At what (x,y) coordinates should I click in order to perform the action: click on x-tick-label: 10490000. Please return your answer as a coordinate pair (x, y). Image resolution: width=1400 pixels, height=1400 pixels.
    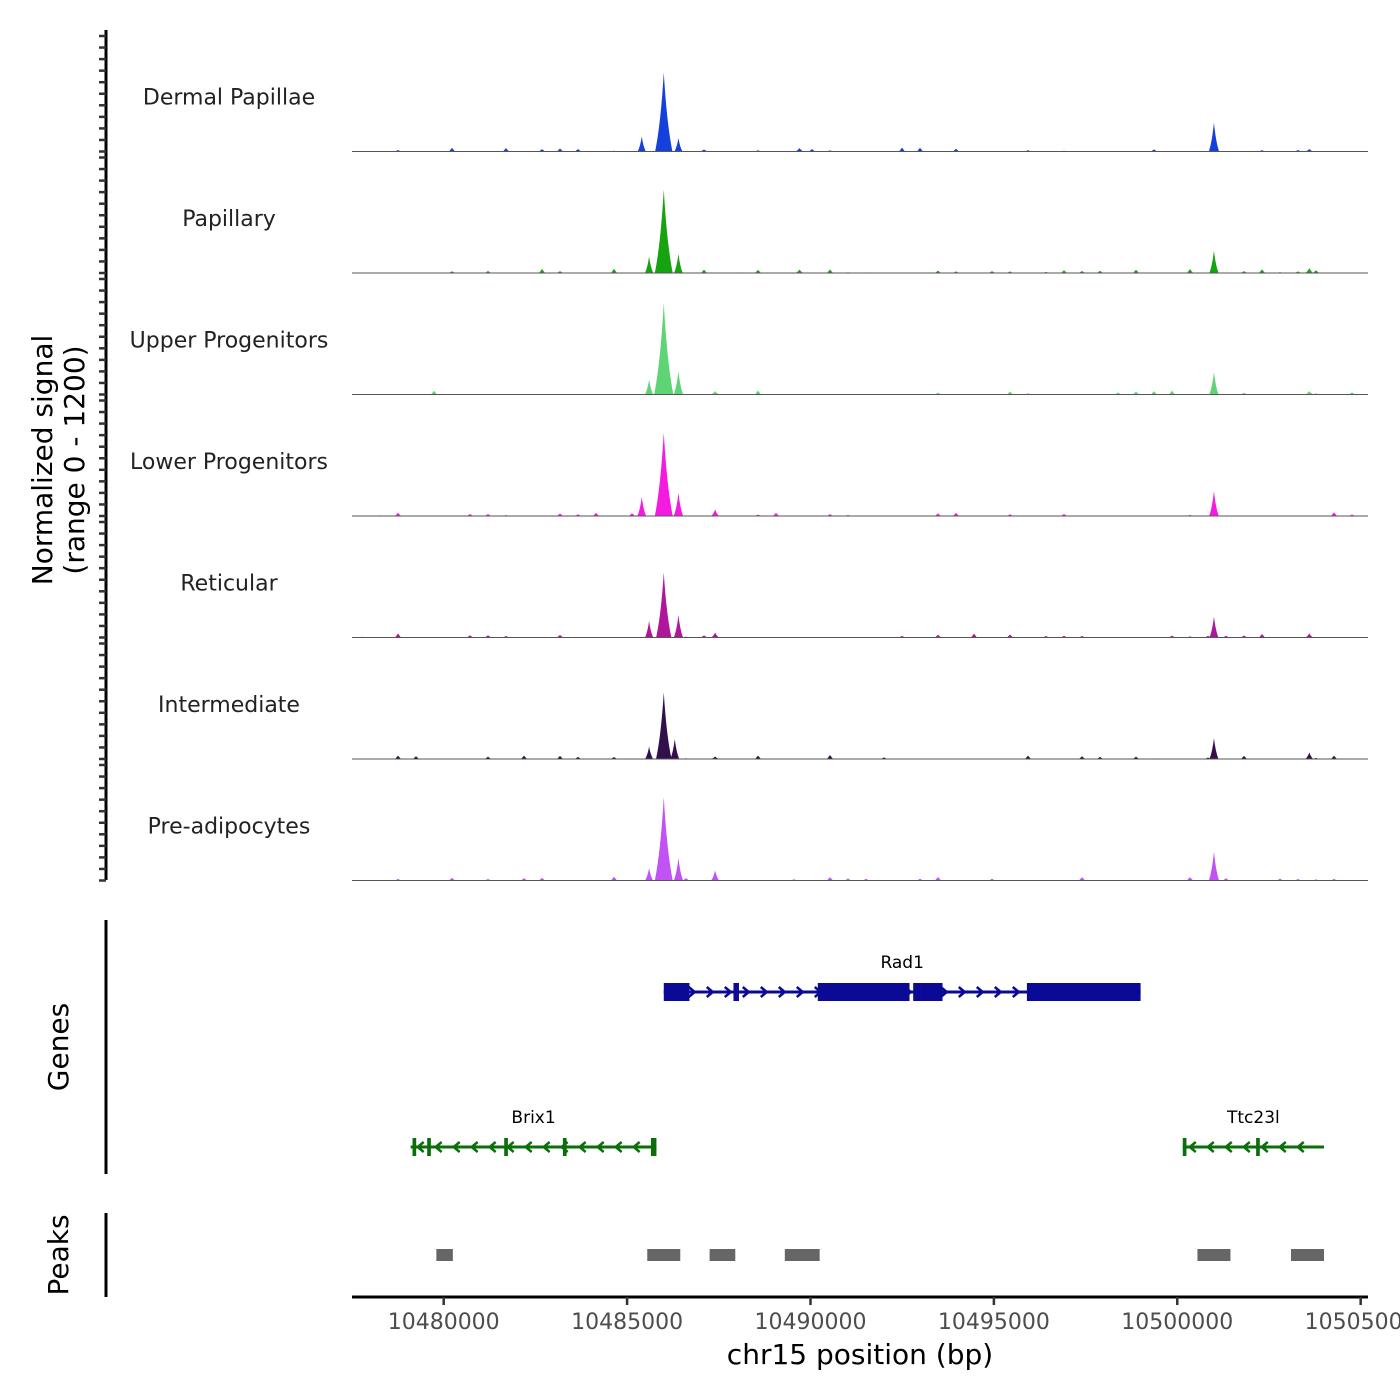
    Looking at the image, I should click on (810, 1322).